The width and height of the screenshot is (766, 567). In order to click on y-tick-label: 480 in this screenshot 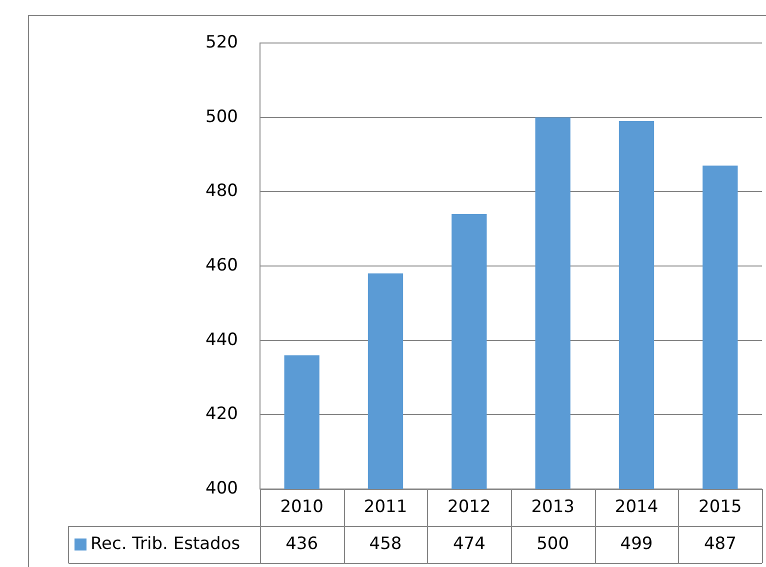, I will do `click(222, 191)`.